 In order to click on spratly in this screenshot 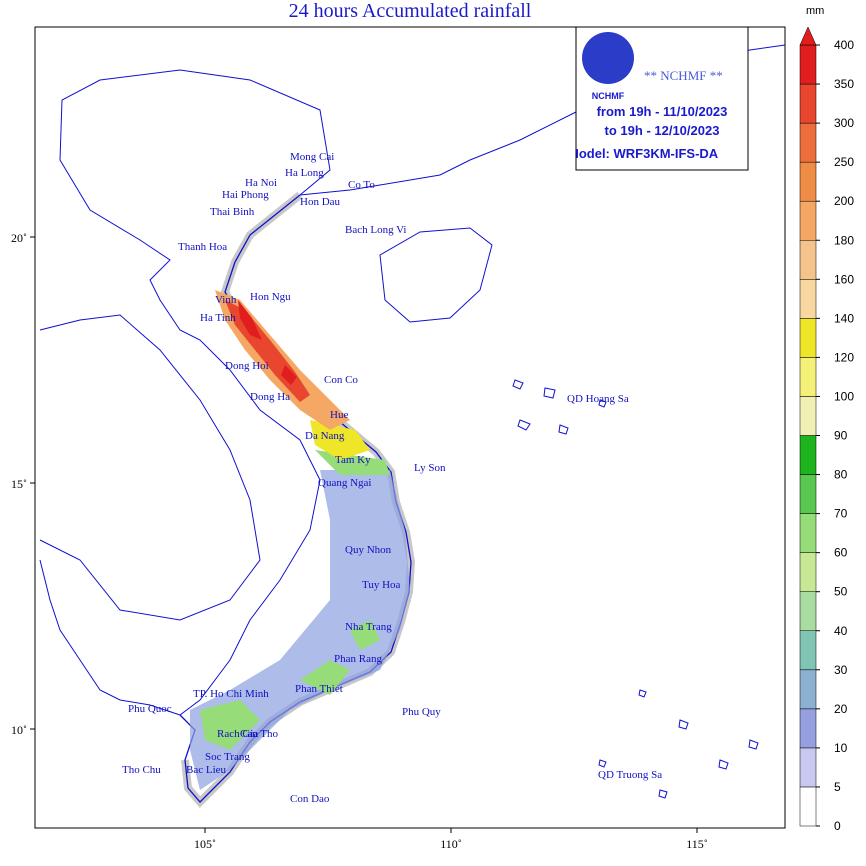, I will do `click(678, 744)`.